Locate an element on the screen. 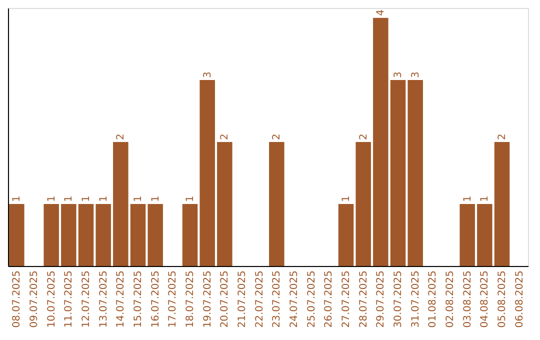 The image size is (540, 340). x-tick-label: 14.07.2025 is located at coordinates (121, 299).